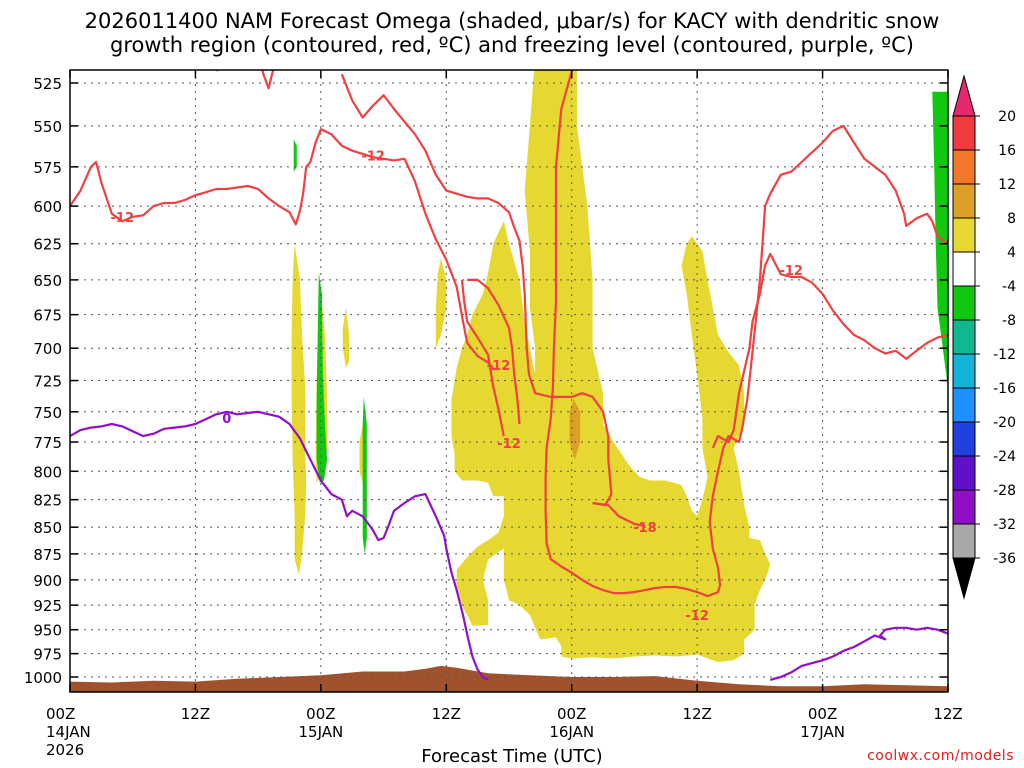  Describe the element at coordinates (47, 281) in the screenshot. I see `y-tick-label: 650` at that location.